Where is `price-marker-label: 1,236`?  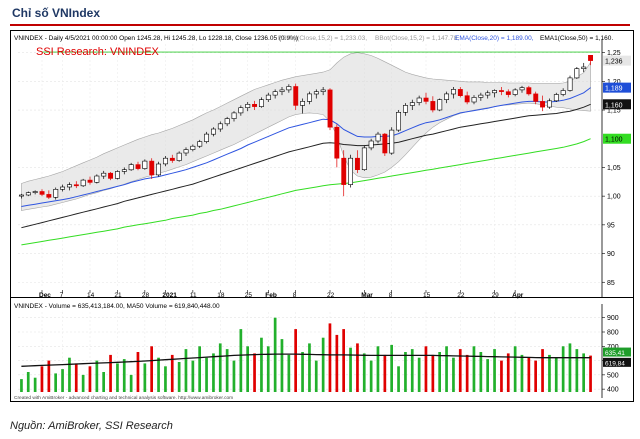
price-marker-label: 1,236 is located at coordinates (614, 62).